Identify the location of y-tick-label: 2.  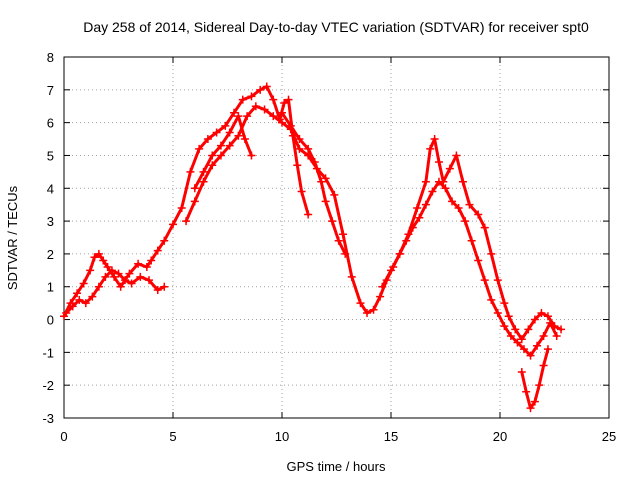
(50, 254).